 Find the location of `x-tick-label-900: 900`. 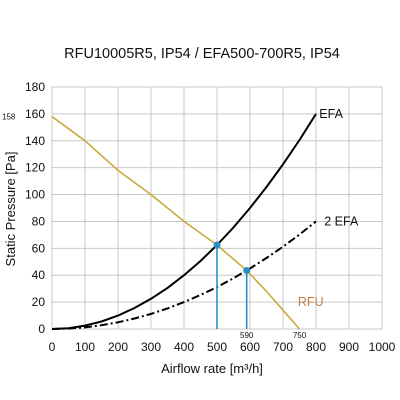

x-tick-label-900: 900 is located at coordinates (349, 347).